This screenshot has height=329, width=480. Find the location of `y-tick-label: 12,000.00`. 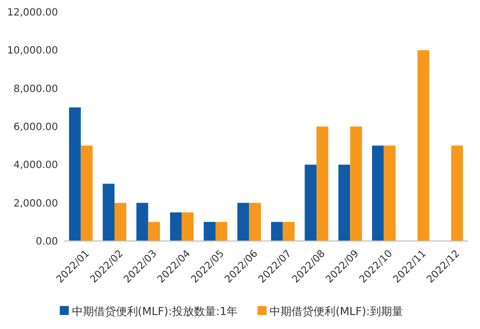

y-tick-label: 12,000.00 is located at coordinates (32, 13).